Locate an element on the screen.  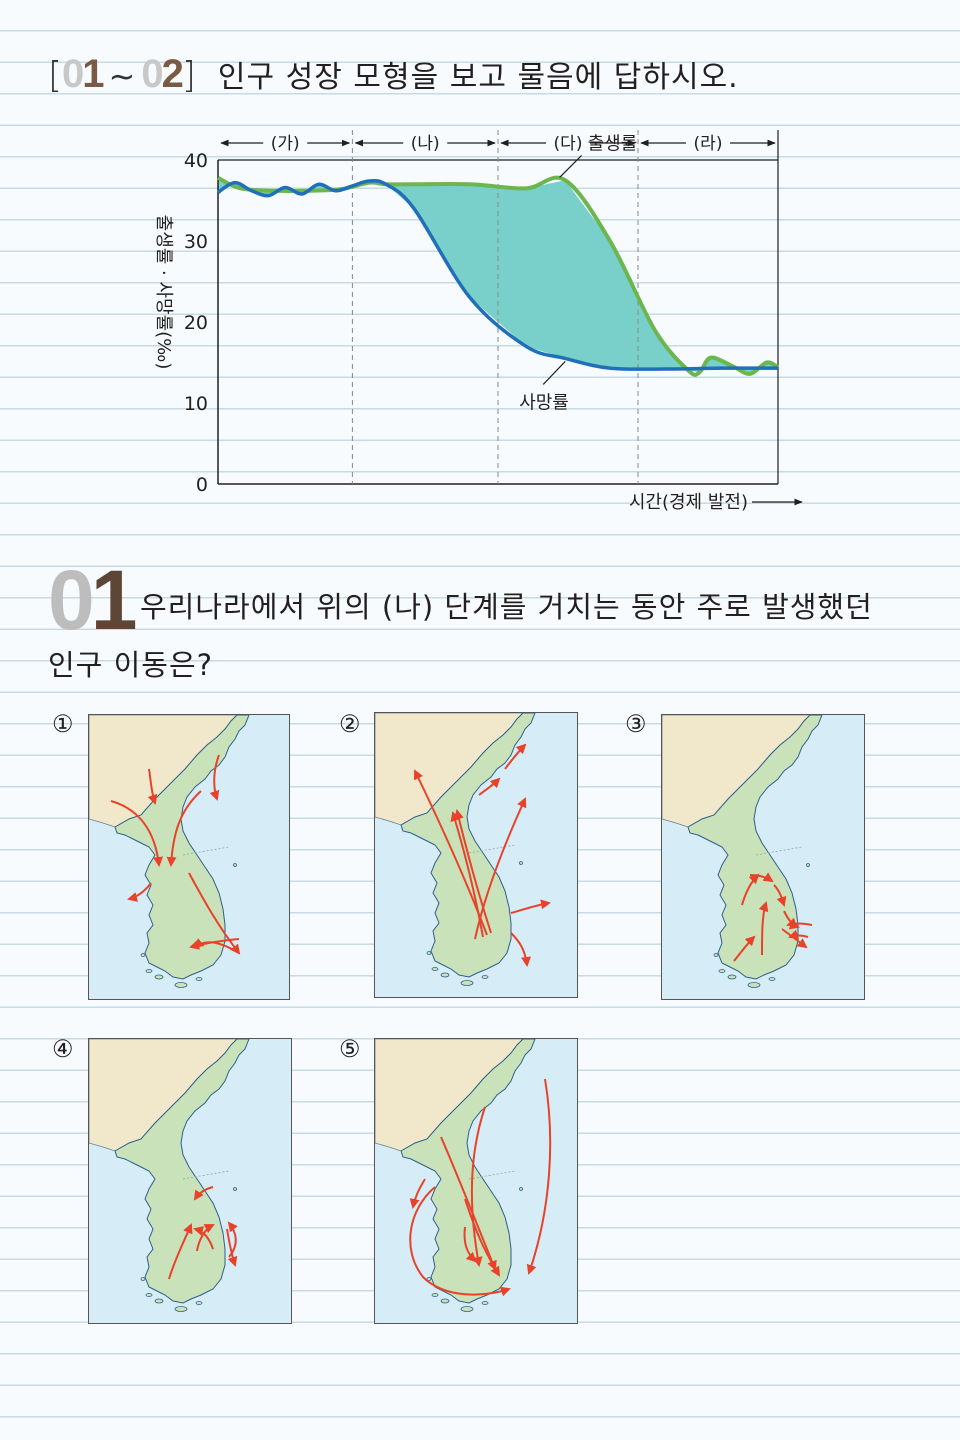
question-text-line2: 인구 이동은? is located at coordinates (131, 665).